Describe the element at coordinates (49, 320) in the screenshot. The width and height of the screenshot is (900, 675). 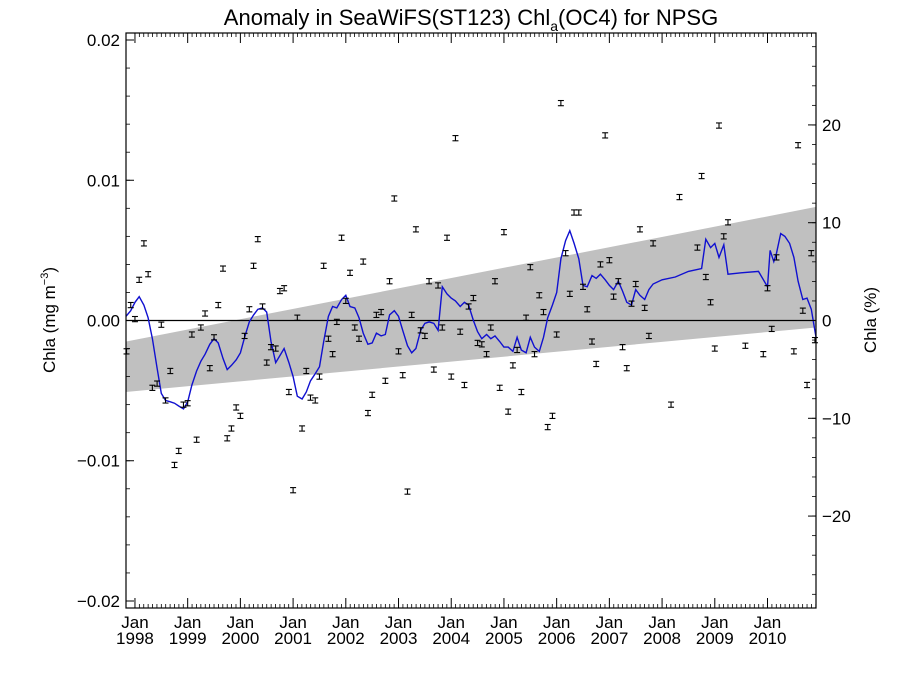
I see `left-axis-title: Chla (mg m−3)` at that location.